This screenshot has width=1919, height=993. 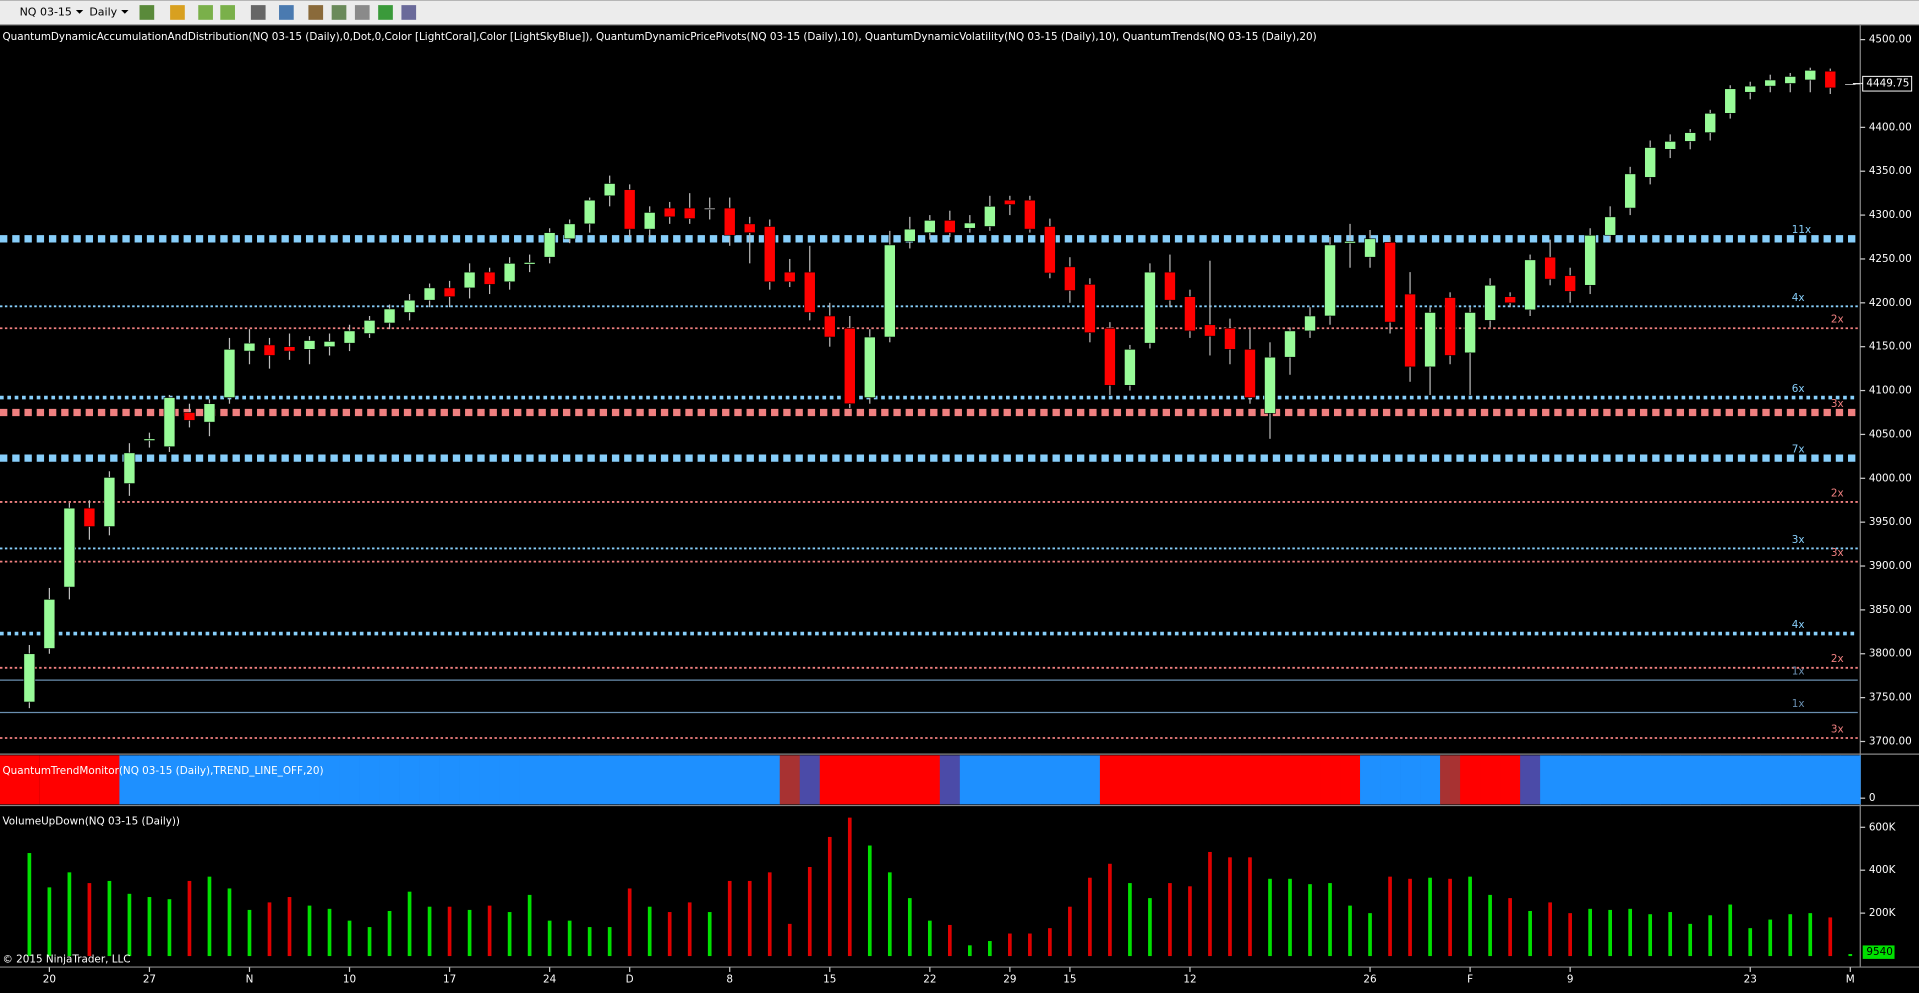 I want to click on data-box-icon, so click(x=286, y=12).